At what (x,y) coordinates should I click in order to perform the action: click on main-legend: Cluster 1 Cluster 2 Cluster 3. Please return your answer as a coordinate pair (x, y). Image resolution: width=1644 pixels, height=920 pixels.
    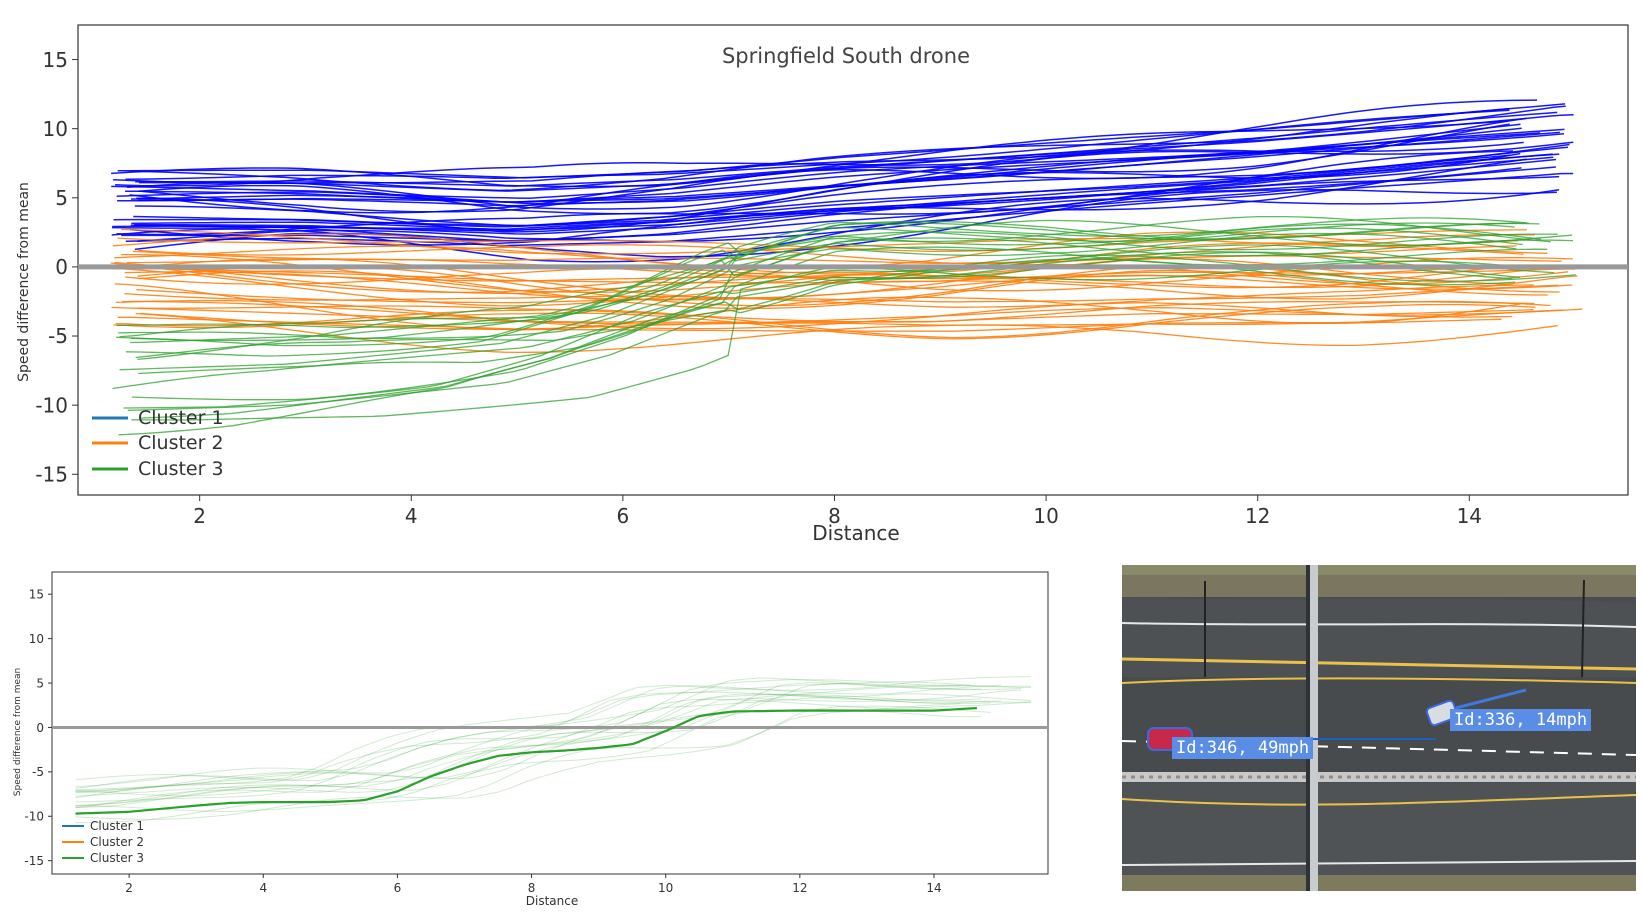
    Looking at the image, I should click on (158, 443).